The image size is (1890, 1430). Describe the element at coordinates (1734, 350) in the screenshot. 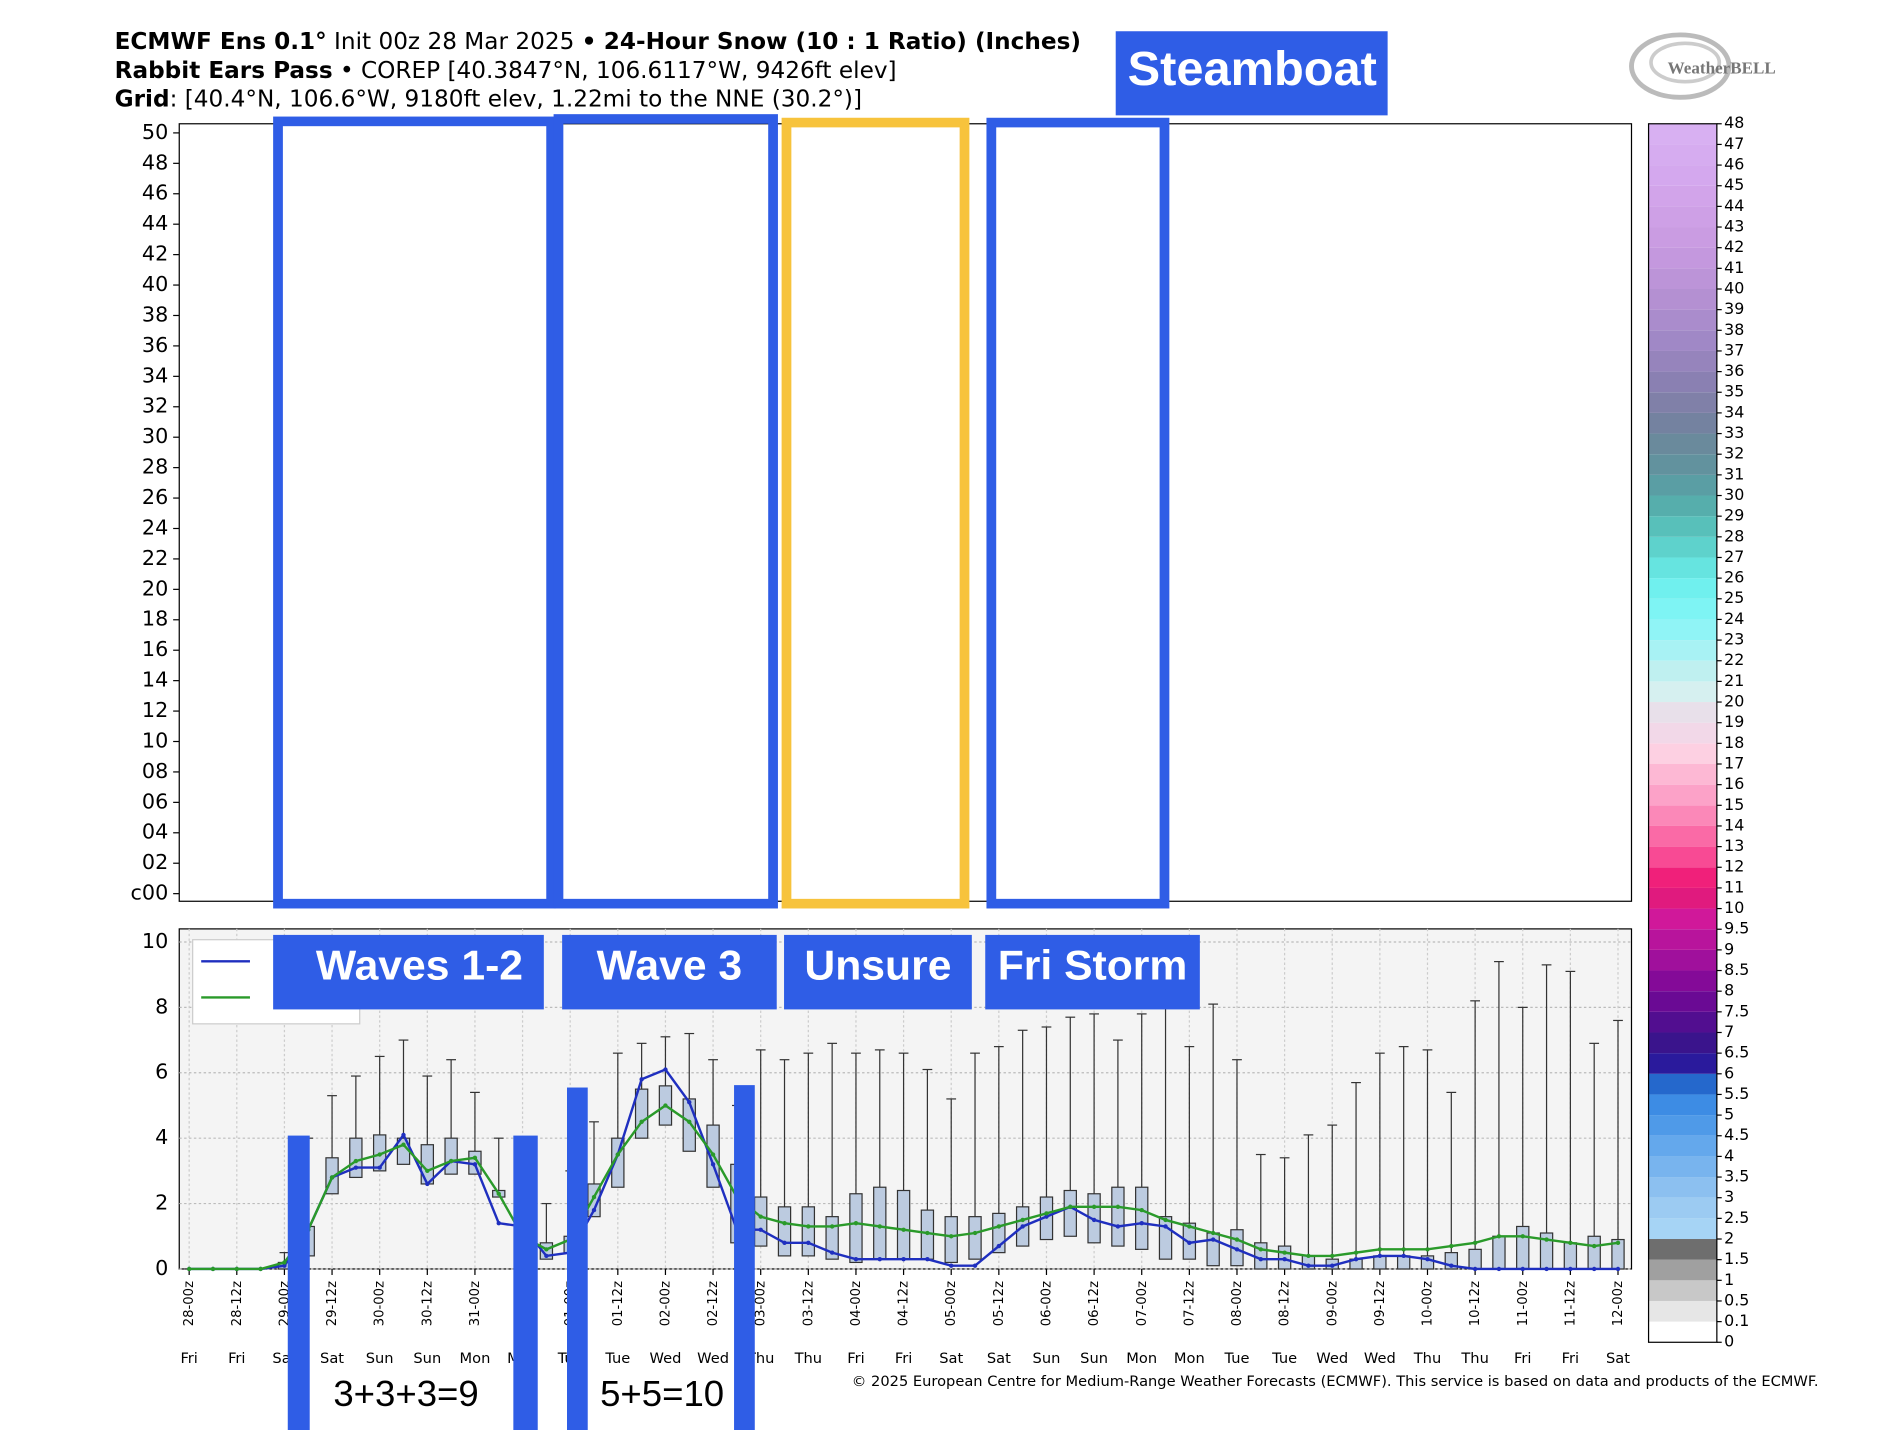

I see `colorbar-label: 37` at that location.